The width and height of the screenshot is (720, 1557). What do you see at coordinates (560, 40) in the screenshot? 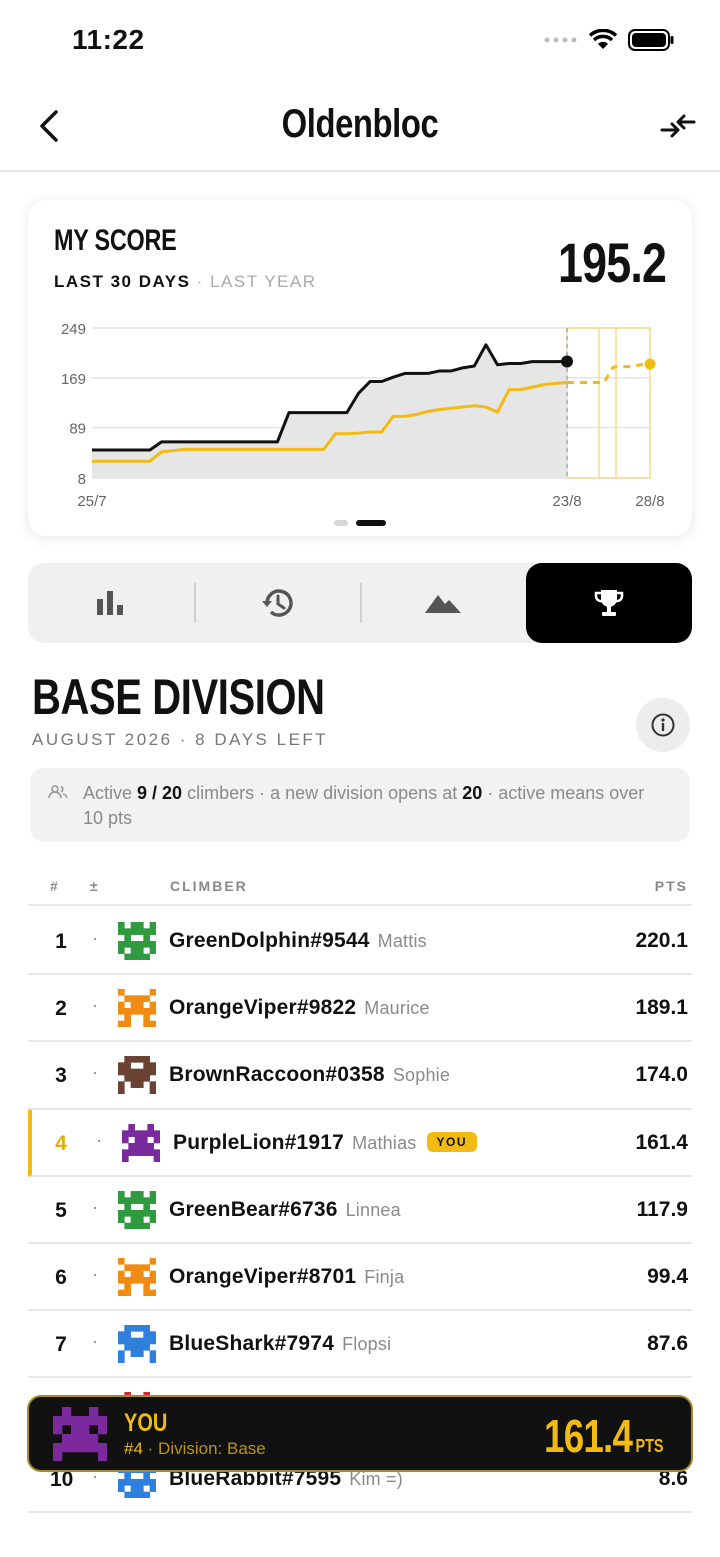
I see `signal-icon` at bounding box center [560, 40].